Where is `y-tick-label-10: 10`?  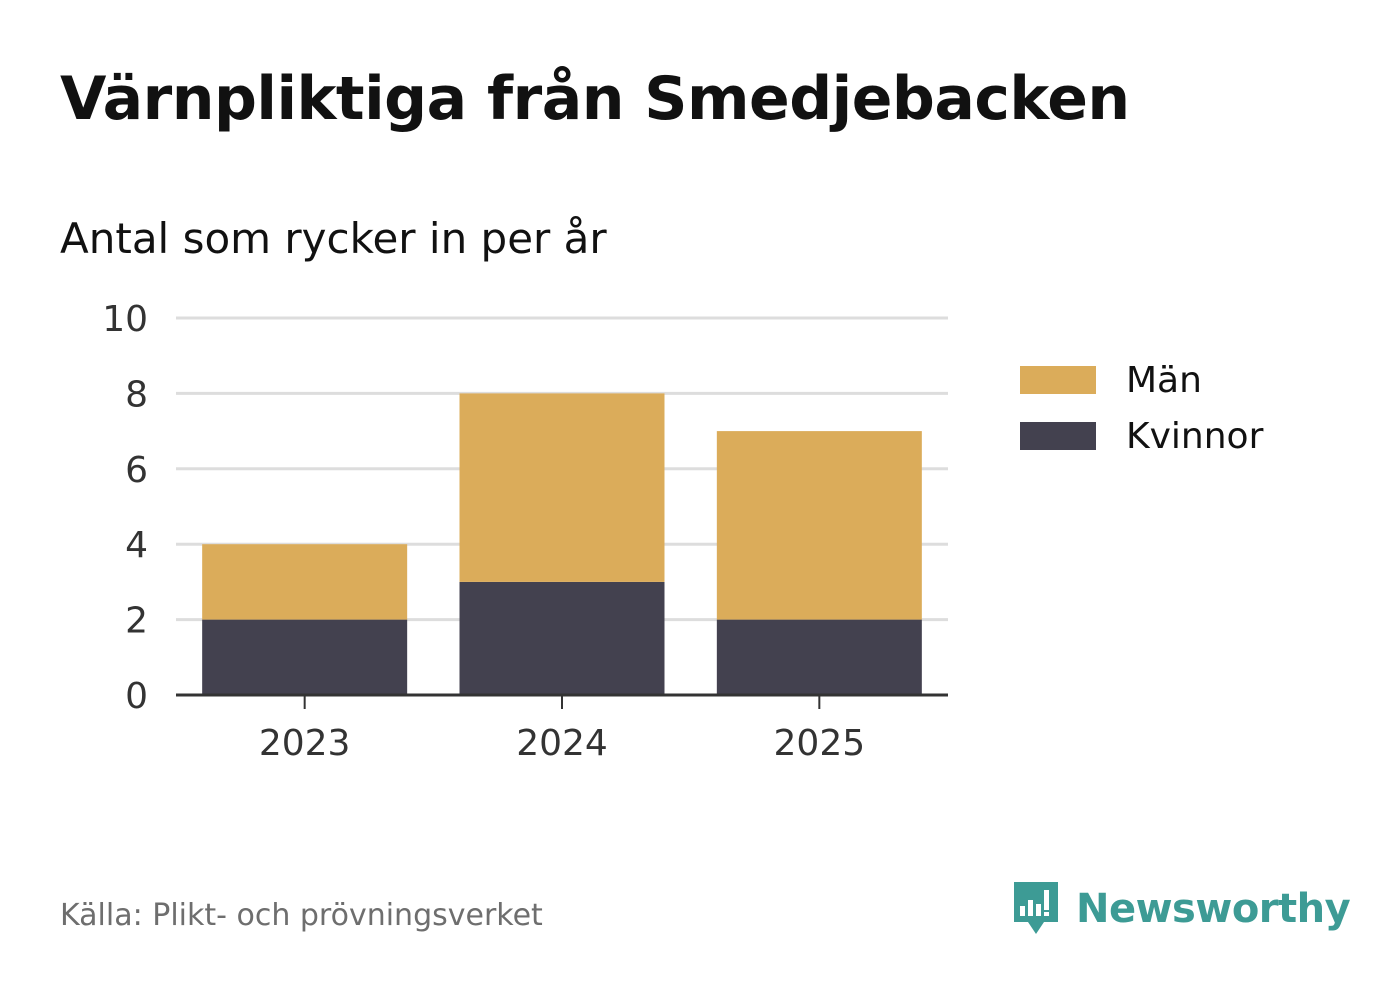 y-tick-label-10: 10 is located at coordinates (125, 319).